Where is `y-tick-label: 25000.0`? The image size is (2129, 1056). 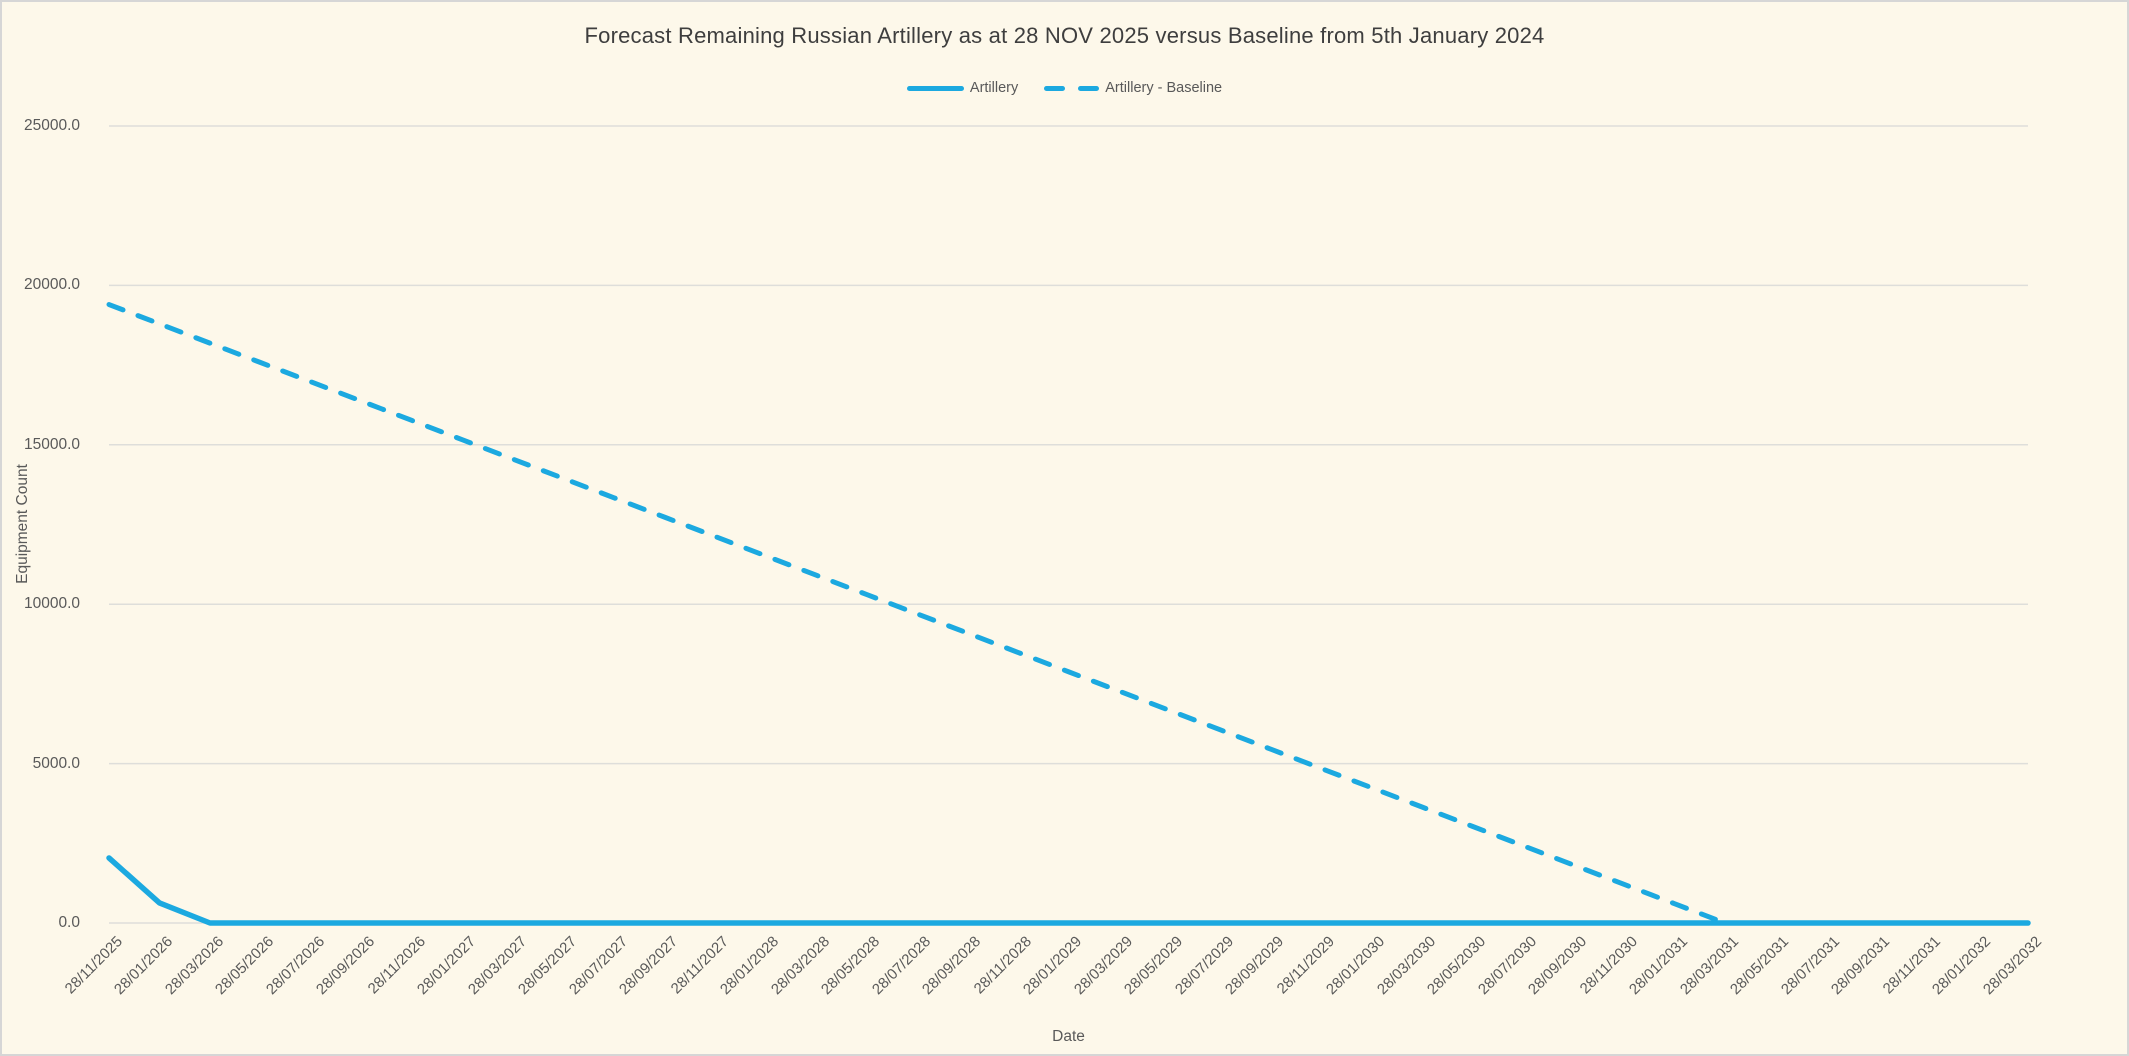
y-tick-label: 25000.0 is located at coordinates (51, 125).